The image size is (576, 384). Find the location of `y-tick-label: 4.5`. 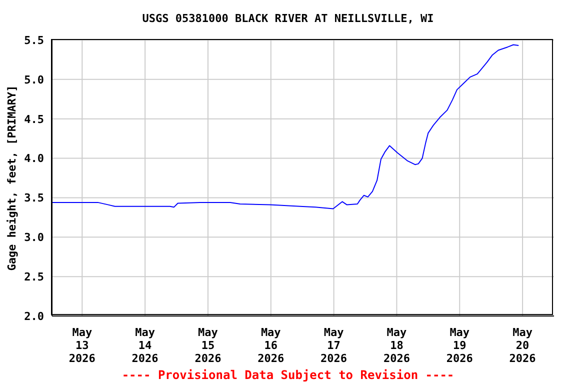

y-tick-label: 4.5 is located at coordinates (34, 119).